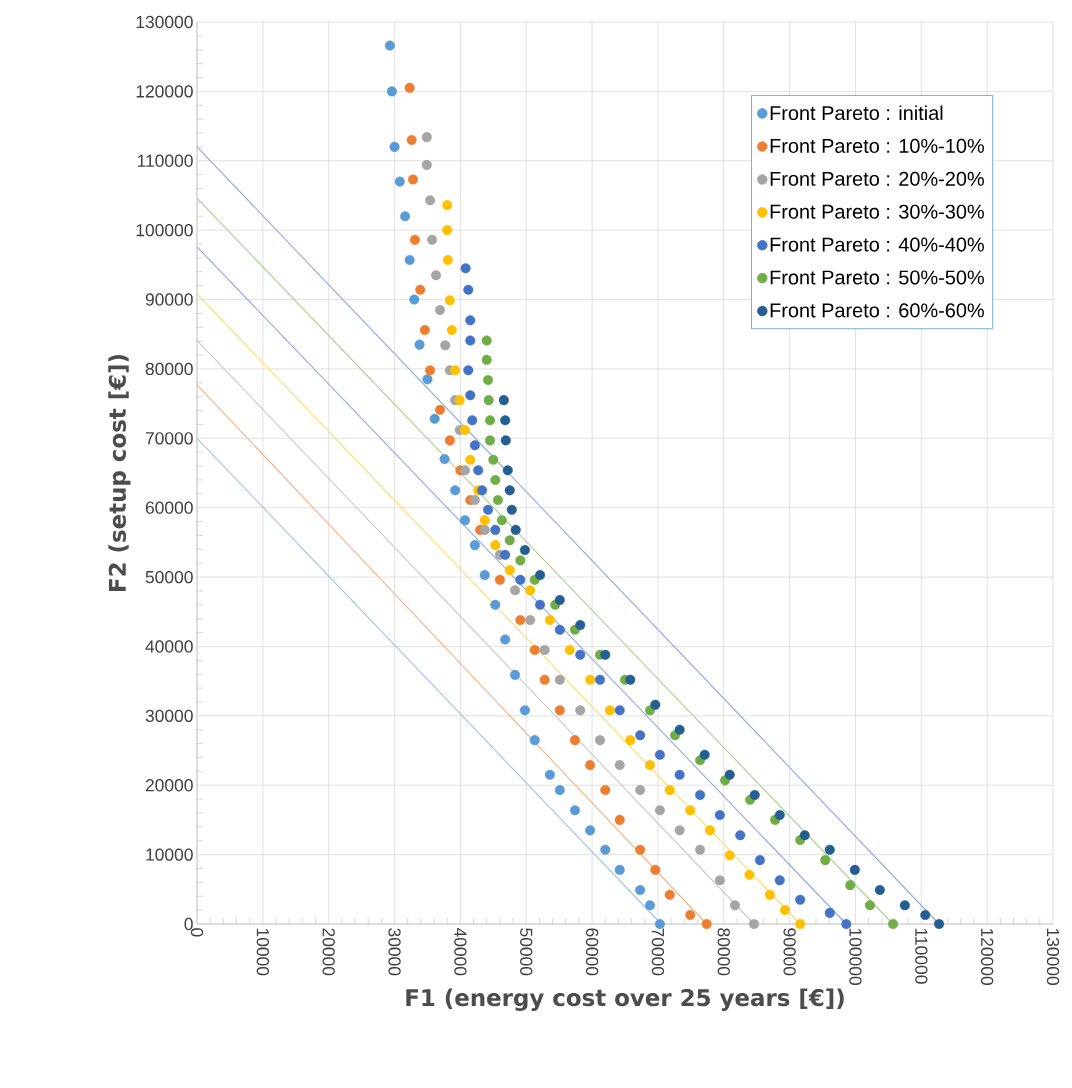 The width and height of the screenshot is (1072, 1088). What do you see at coordinates (526, 952) in the screenshot?
I see `x-tick-label: 50000` at bounding box center [526, 952].